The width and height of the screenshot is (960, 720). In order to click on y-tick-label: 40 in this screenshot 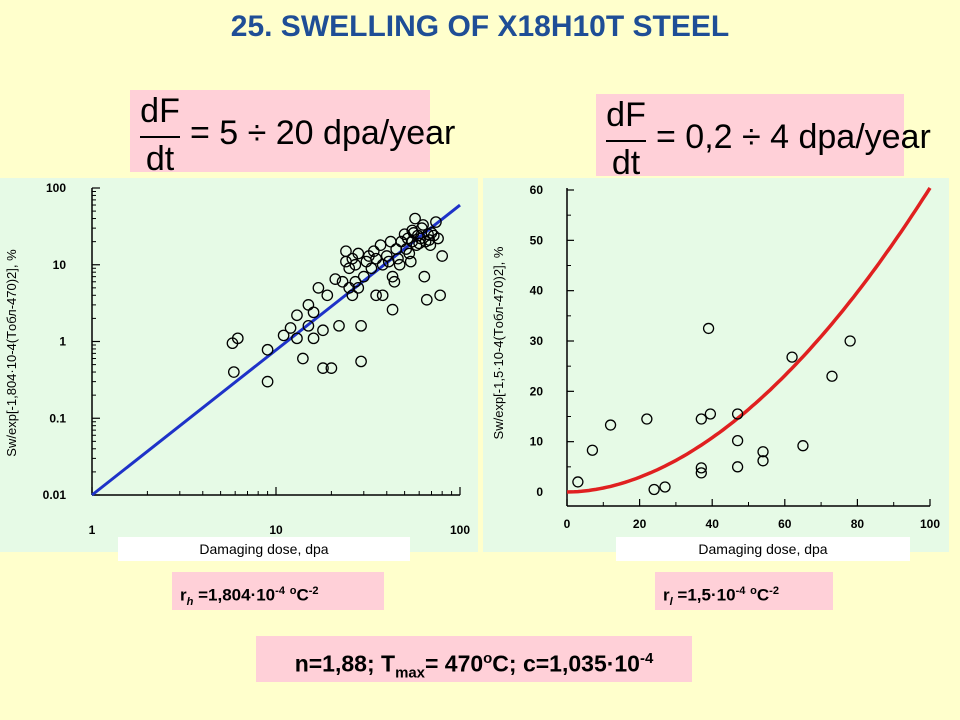, I will do `click(537, 291)`.